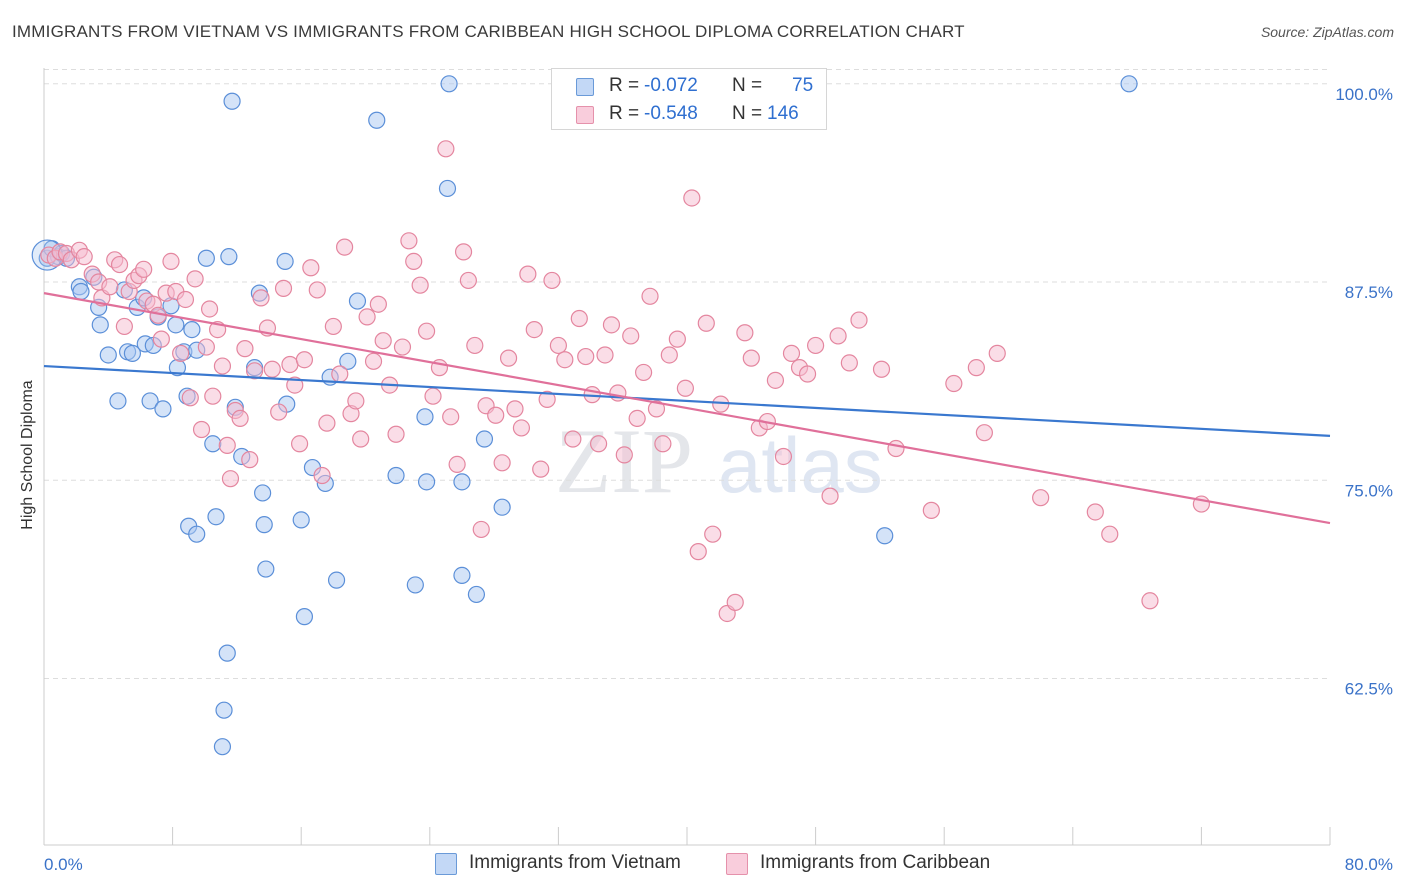 Image resolution: width=1406 pixels, height=892 pixels. Describe the element at coordinates (63, 864) in the screenshot. I see `x-tick-label: 0.0%` at that location.